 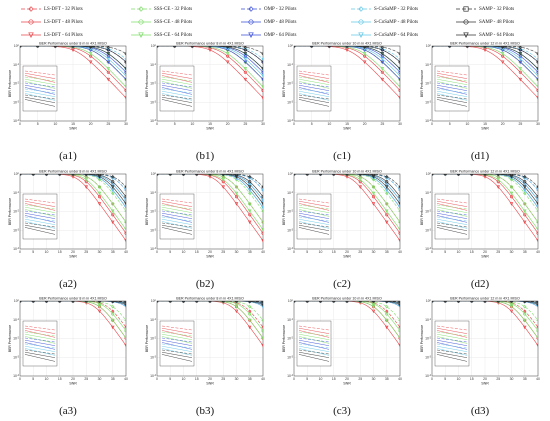 What do you see at coordinates (342, 411) in the screenshot?
I see `panel-label: (c3)` at bounding box center [342, 411].